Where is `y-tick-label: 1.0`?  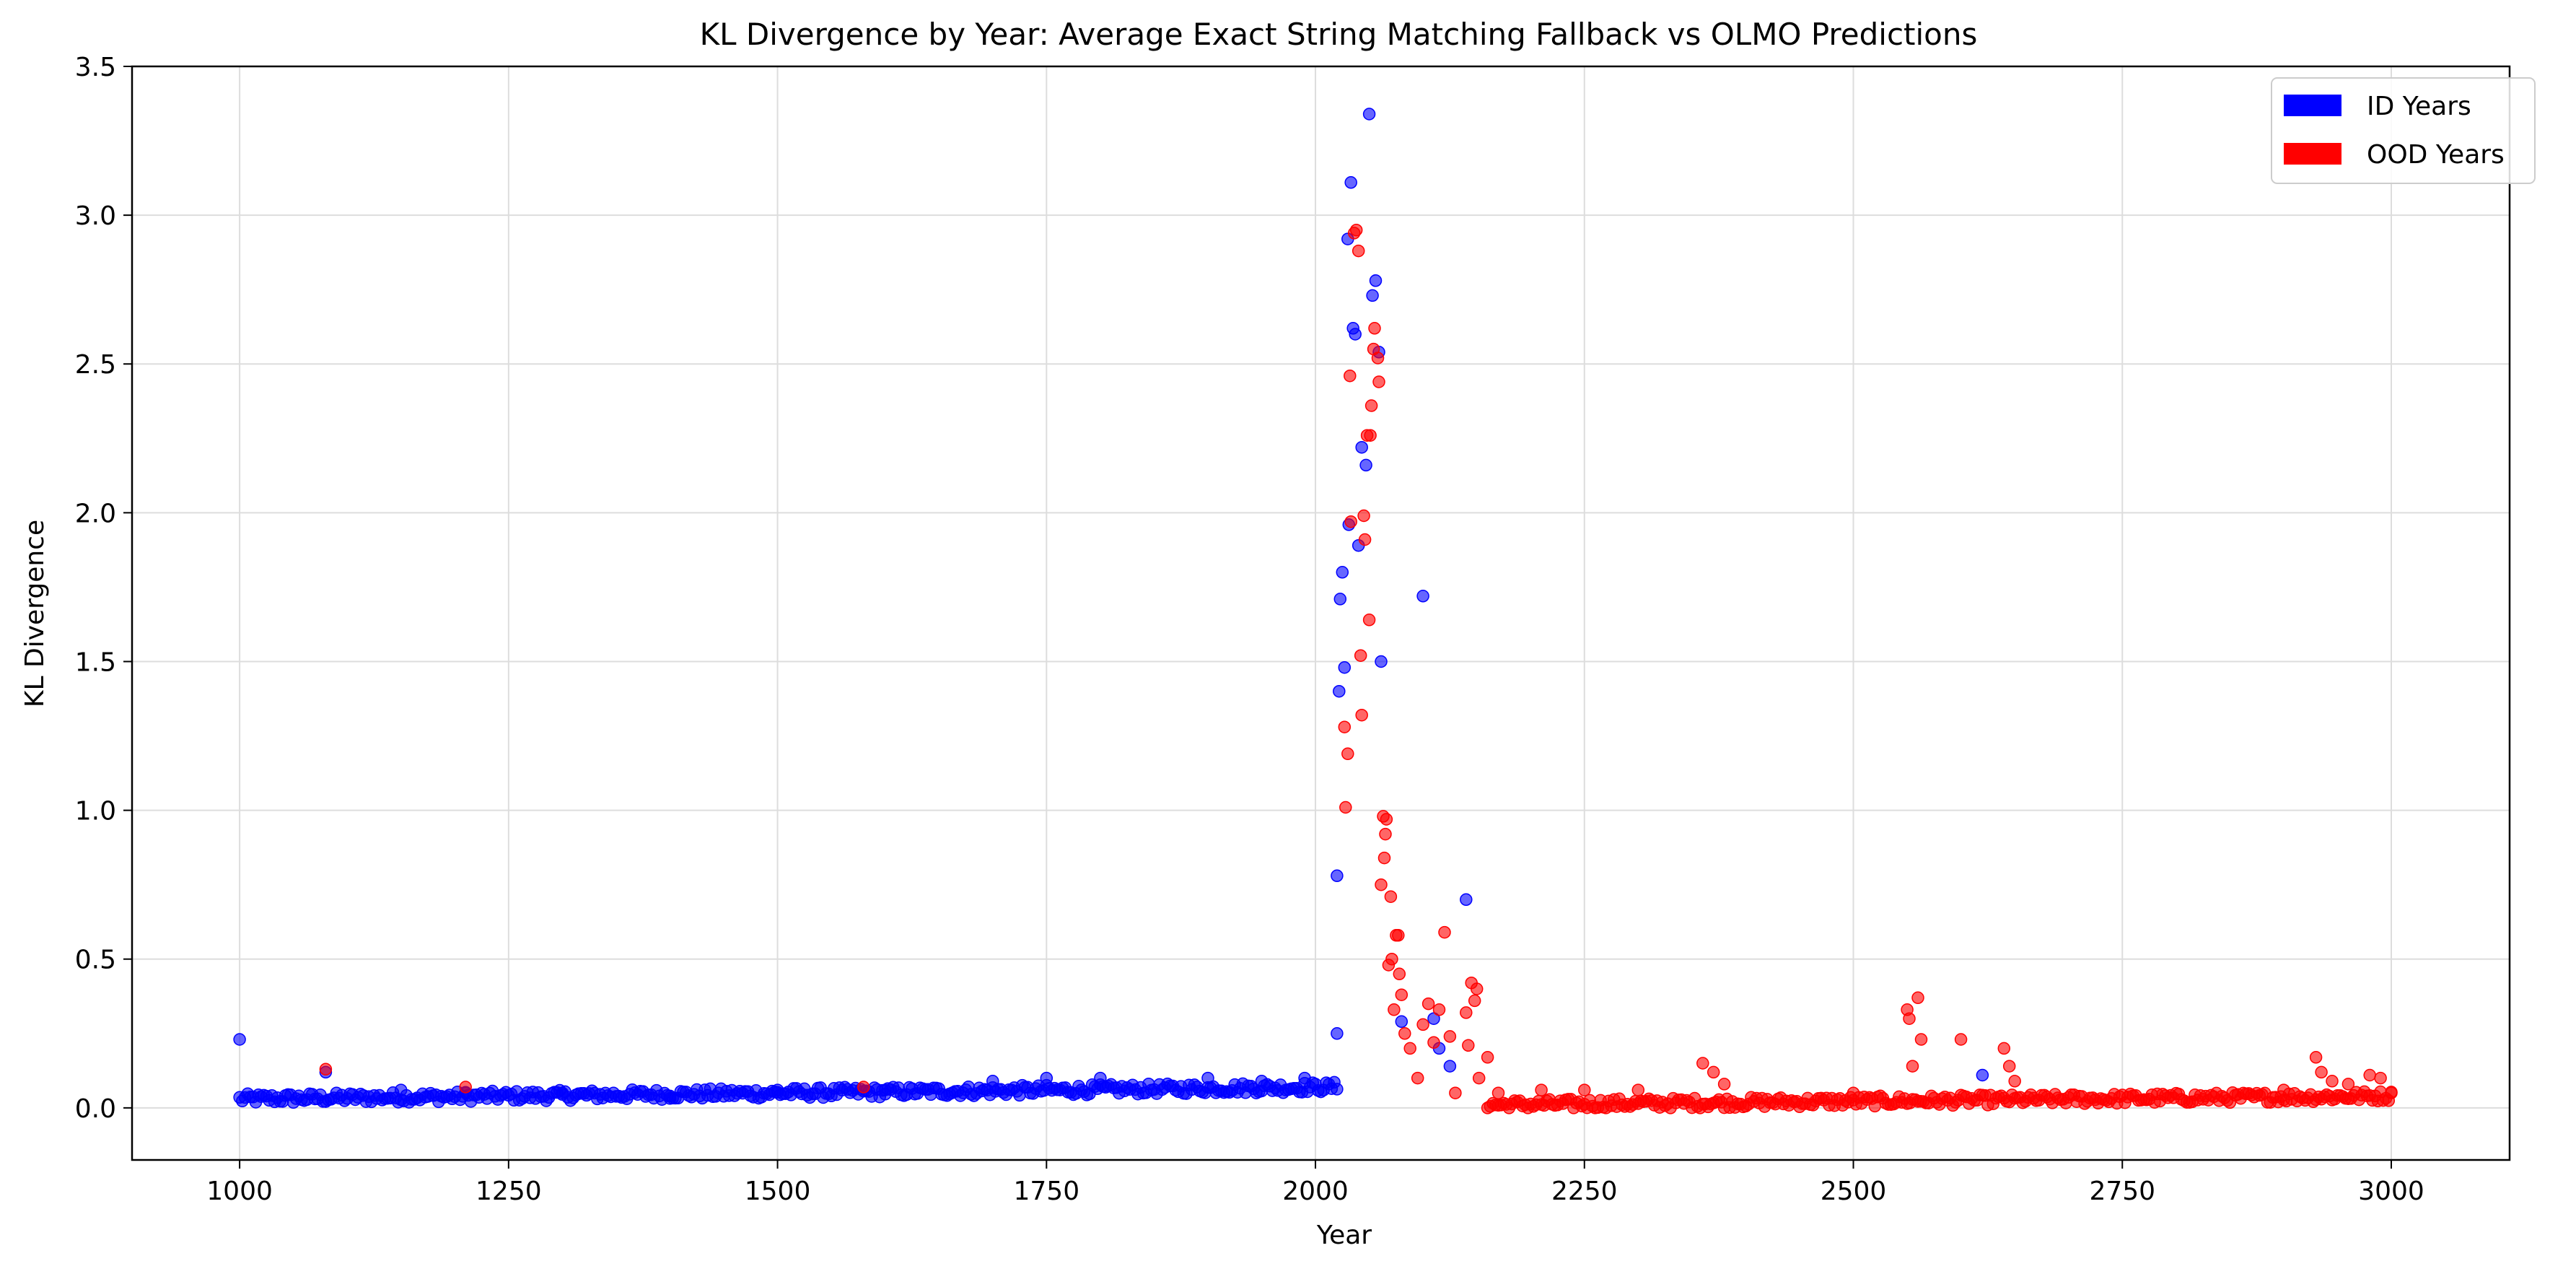
y-tick-label: 1.0 is located at coordinates (95, 812).